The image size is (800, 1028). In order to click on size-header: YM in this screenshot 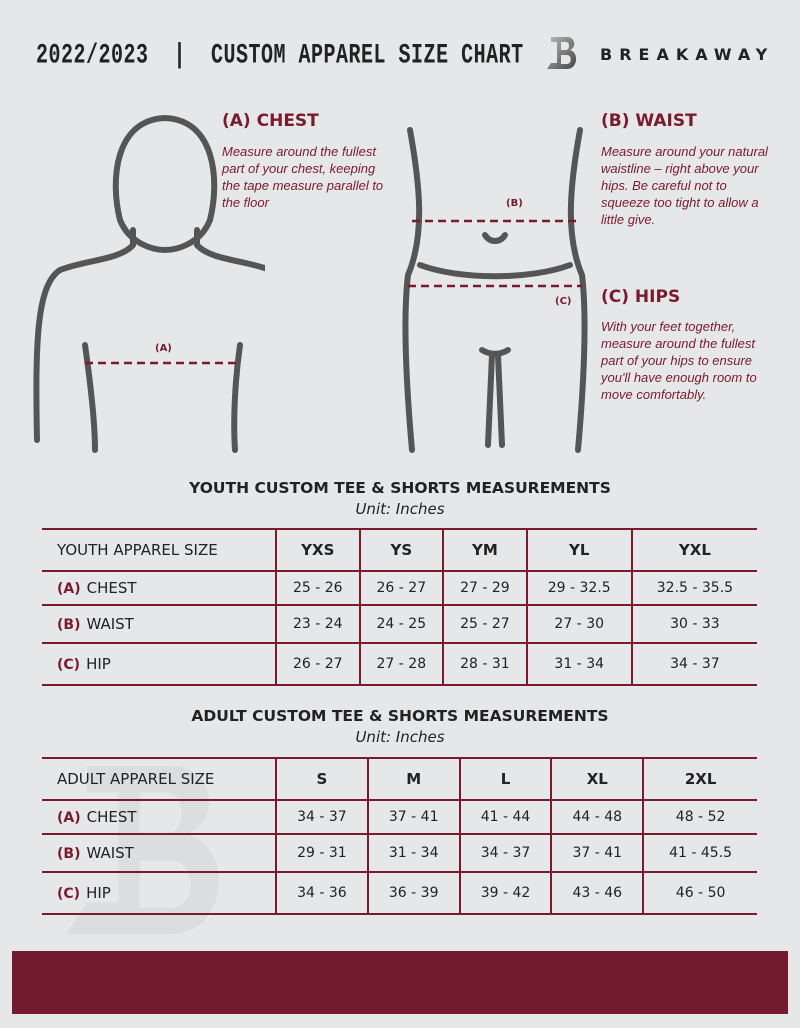, I will do `click(484, 550)`.